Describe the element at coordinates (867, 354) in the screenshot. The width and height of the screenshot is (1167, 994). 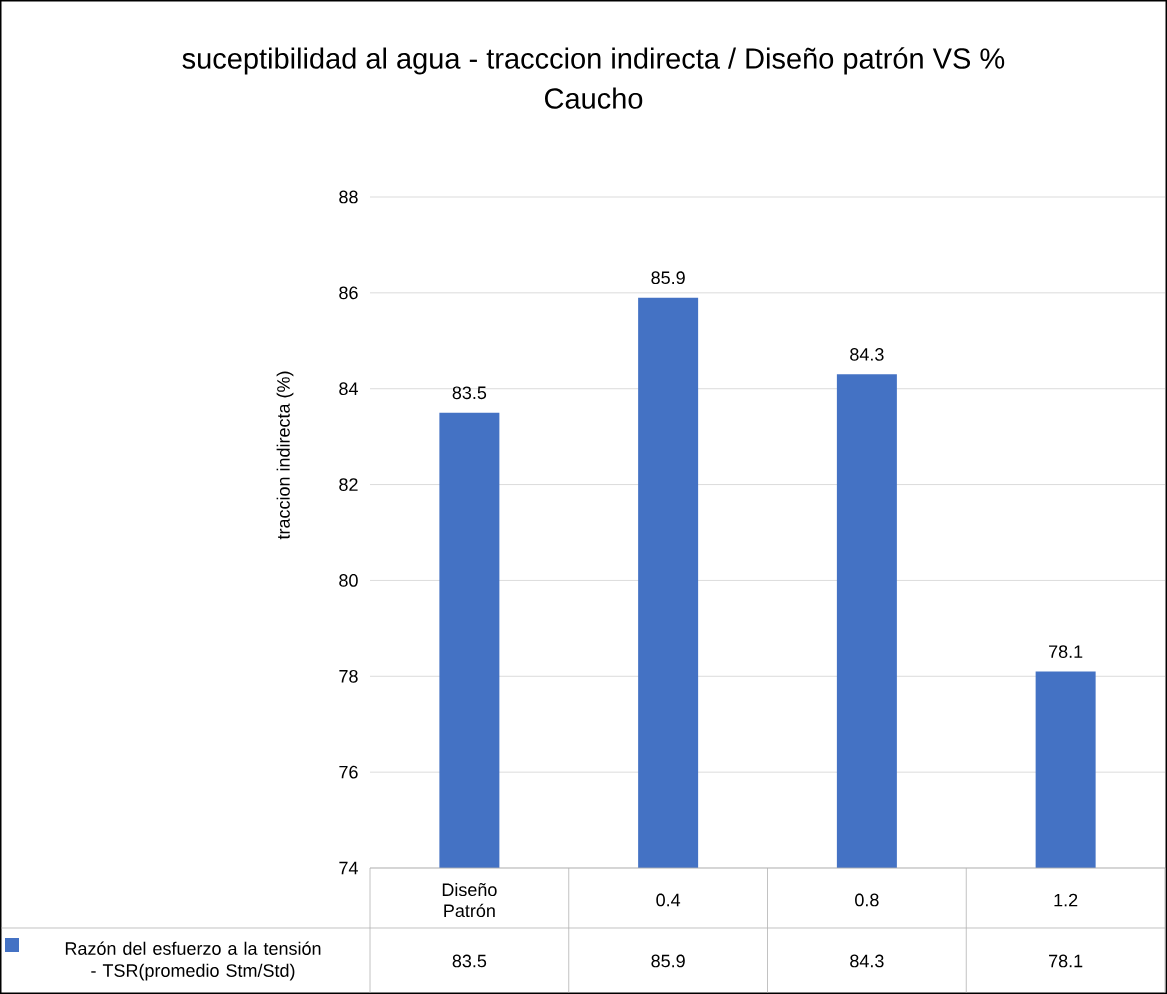
I see `text: 84.3` at that location.